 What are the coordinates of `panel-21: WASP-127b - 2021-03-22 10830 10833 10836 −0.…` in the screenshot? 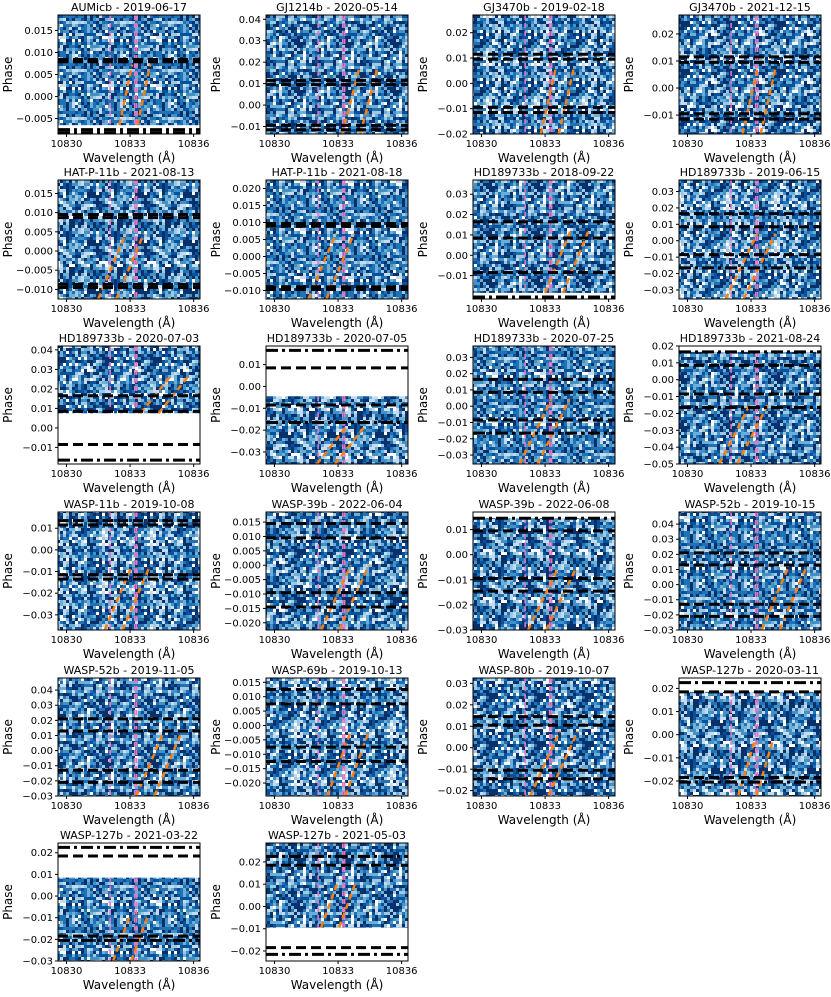 It's located at (105, 910).